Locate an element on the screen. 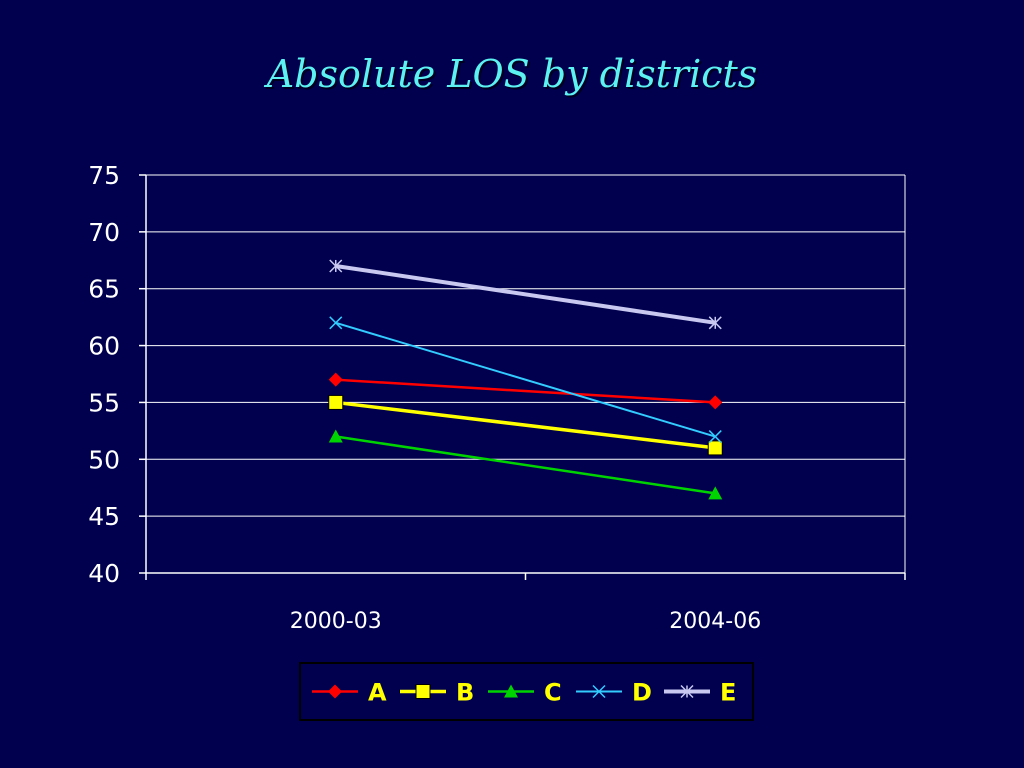  legend-box is located at coordinates (526, 691).